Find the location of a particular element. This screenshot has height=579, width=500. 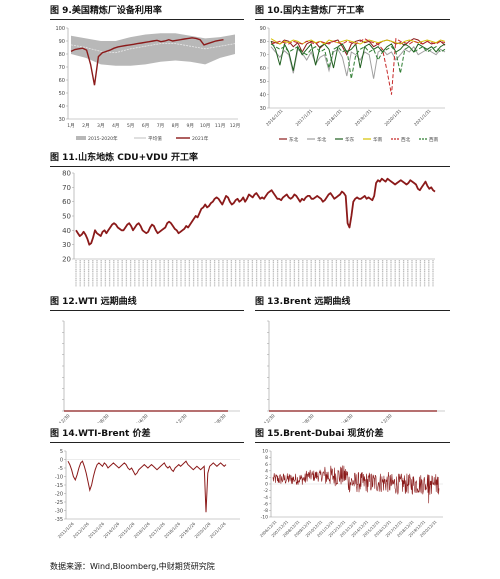

fig15-title: 图 15.Brent-Dubai 现货价差 is located at coordinates (319, 434).